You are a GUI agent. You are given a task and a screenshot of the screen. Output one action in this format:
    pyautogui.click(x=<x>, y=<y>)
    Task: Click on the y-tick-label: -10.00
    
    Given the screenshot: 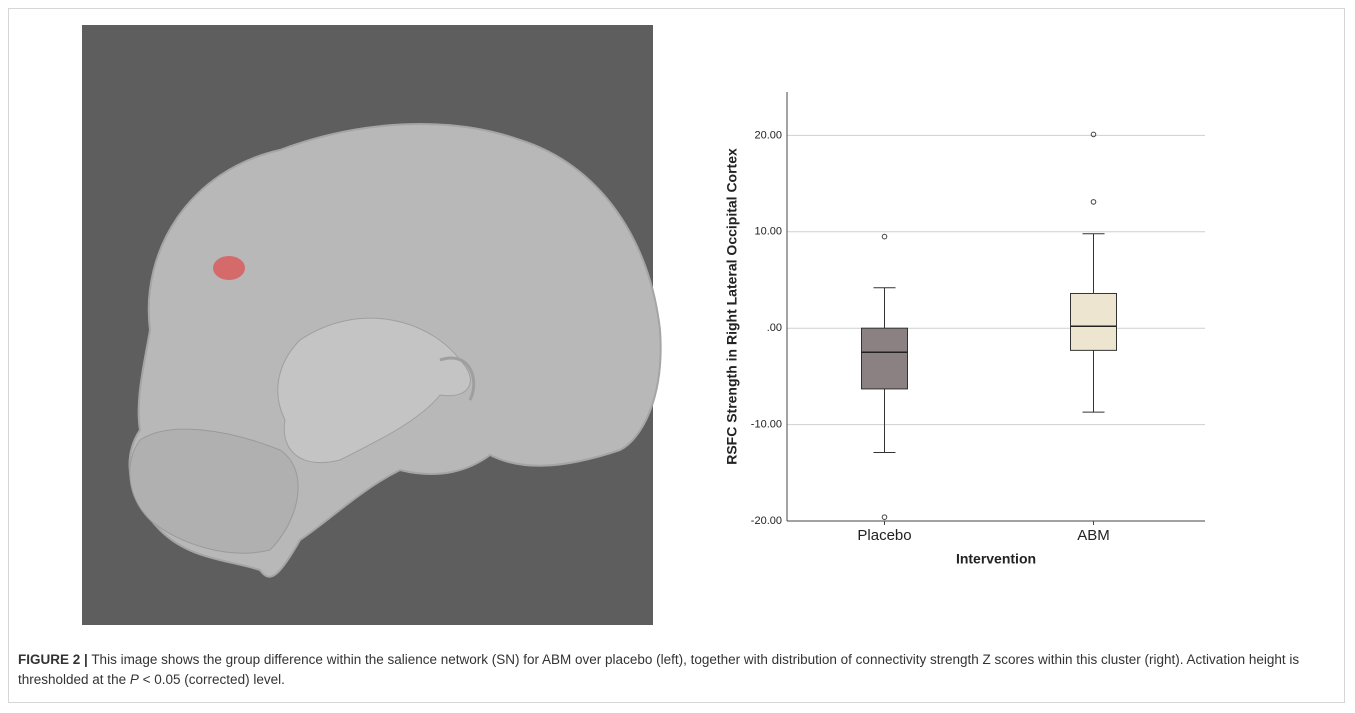 What is the action you would take?
    pyautogui.click(x=766, y=425)
    